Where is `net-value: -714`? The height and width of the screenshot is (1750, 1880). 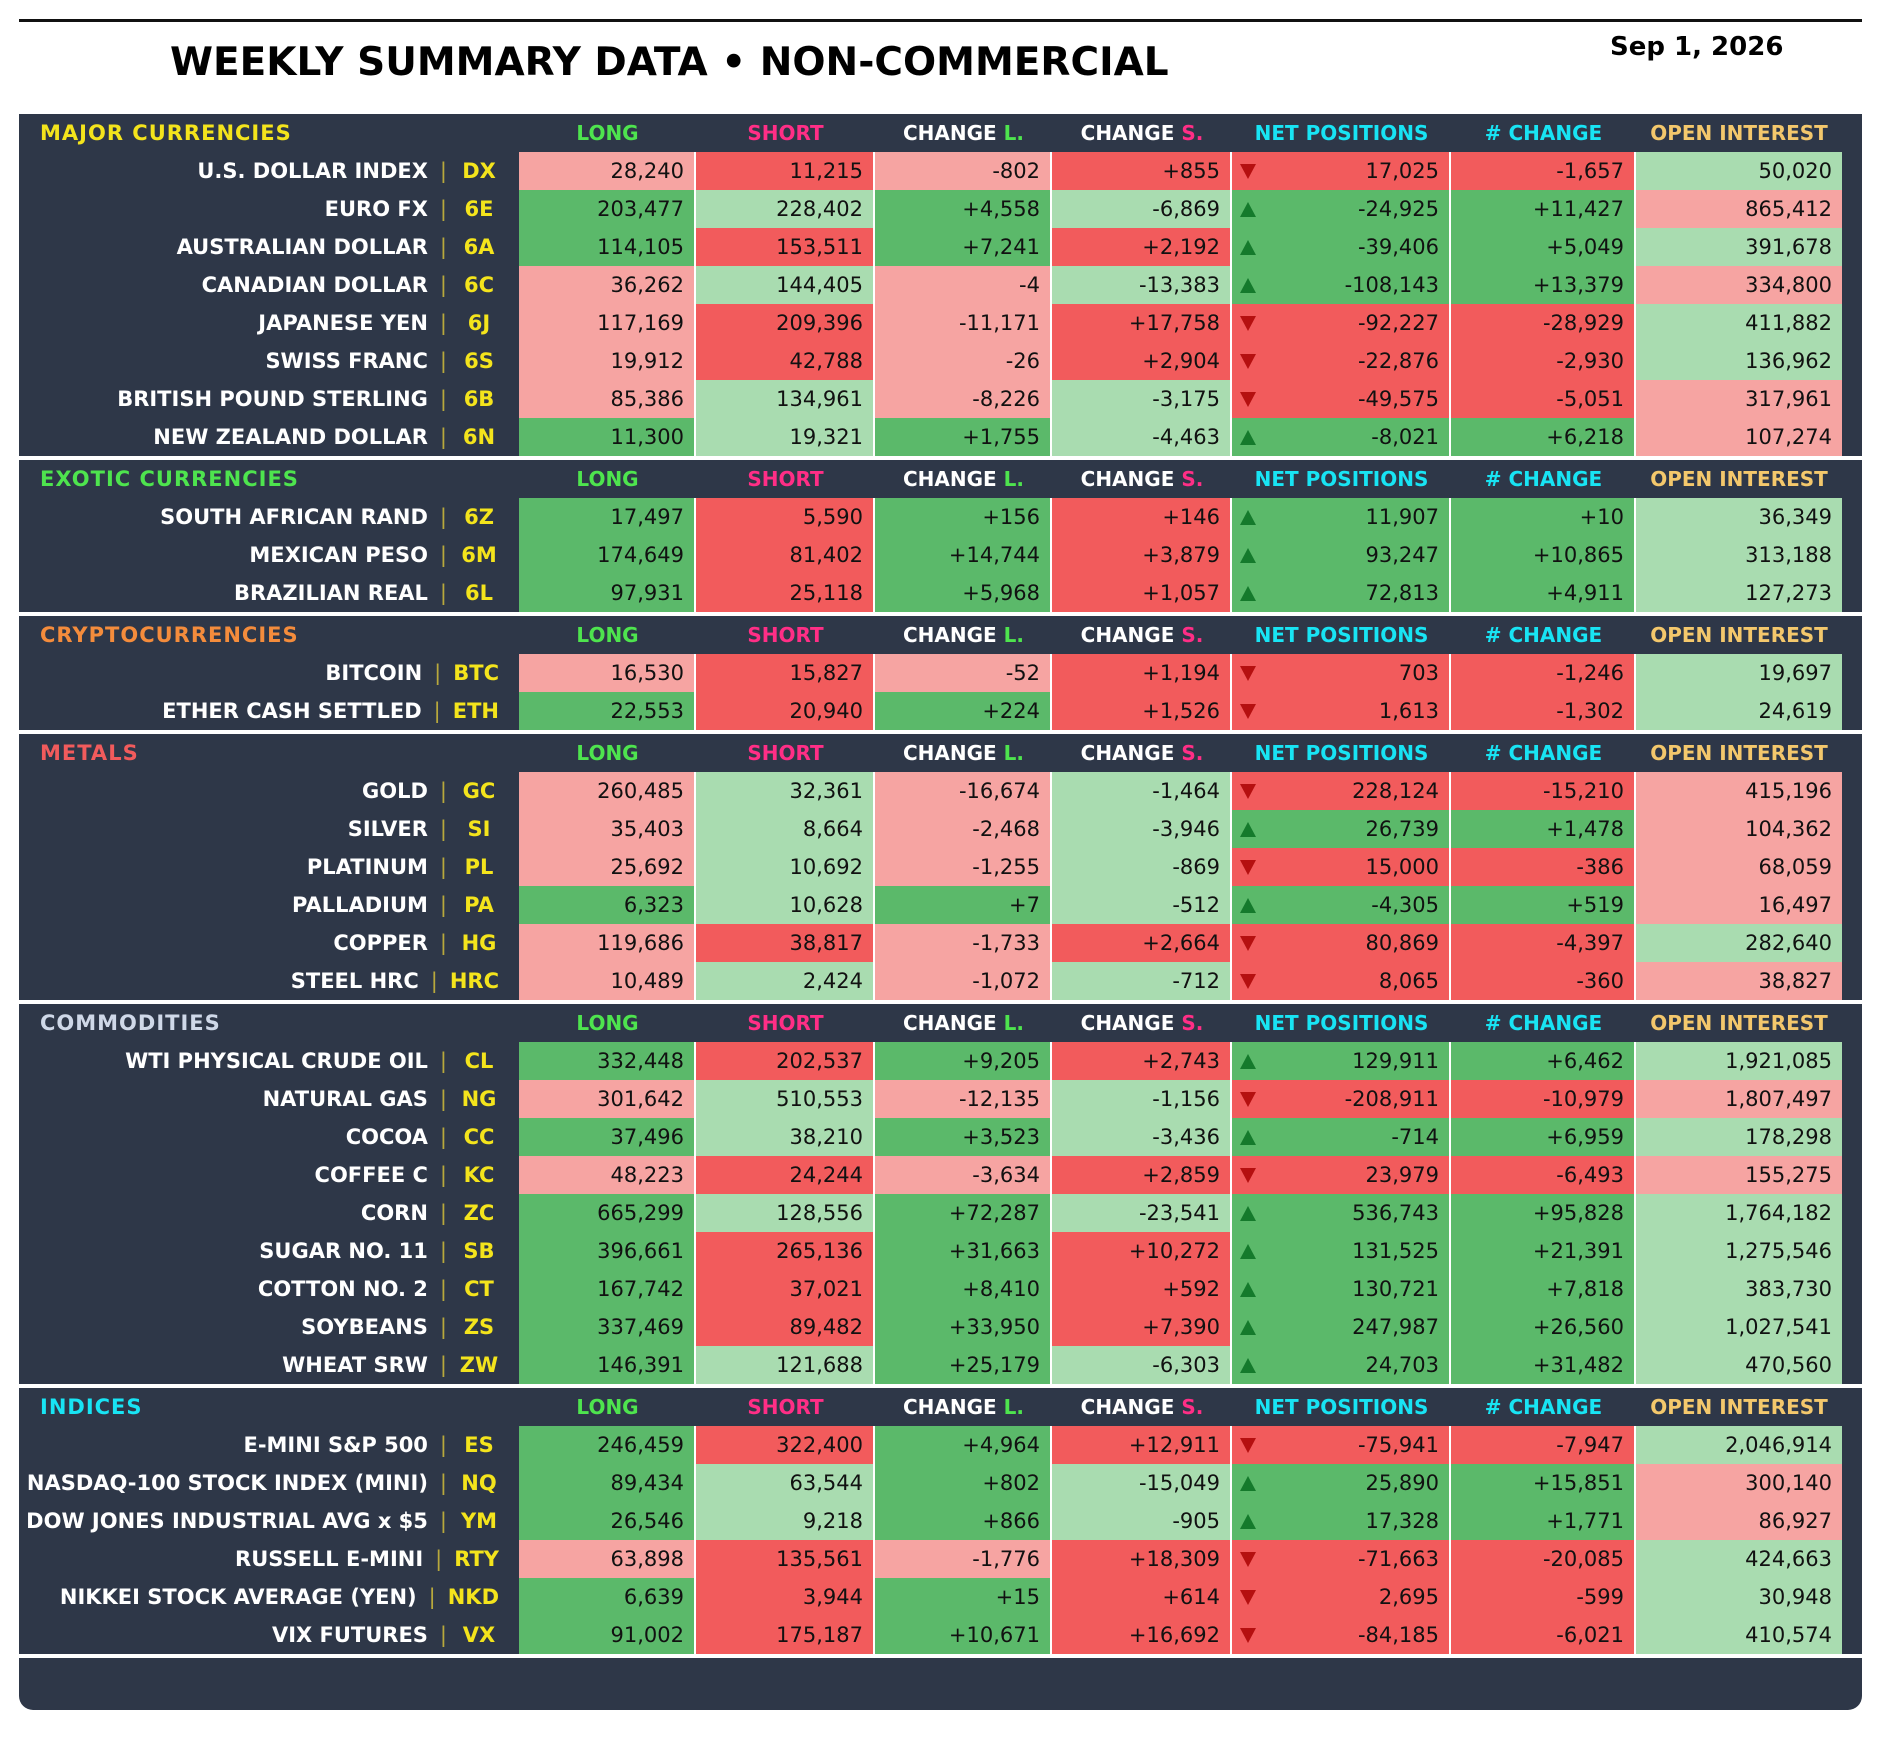 net-value: -714 is located at coordinates (1415, 1137).